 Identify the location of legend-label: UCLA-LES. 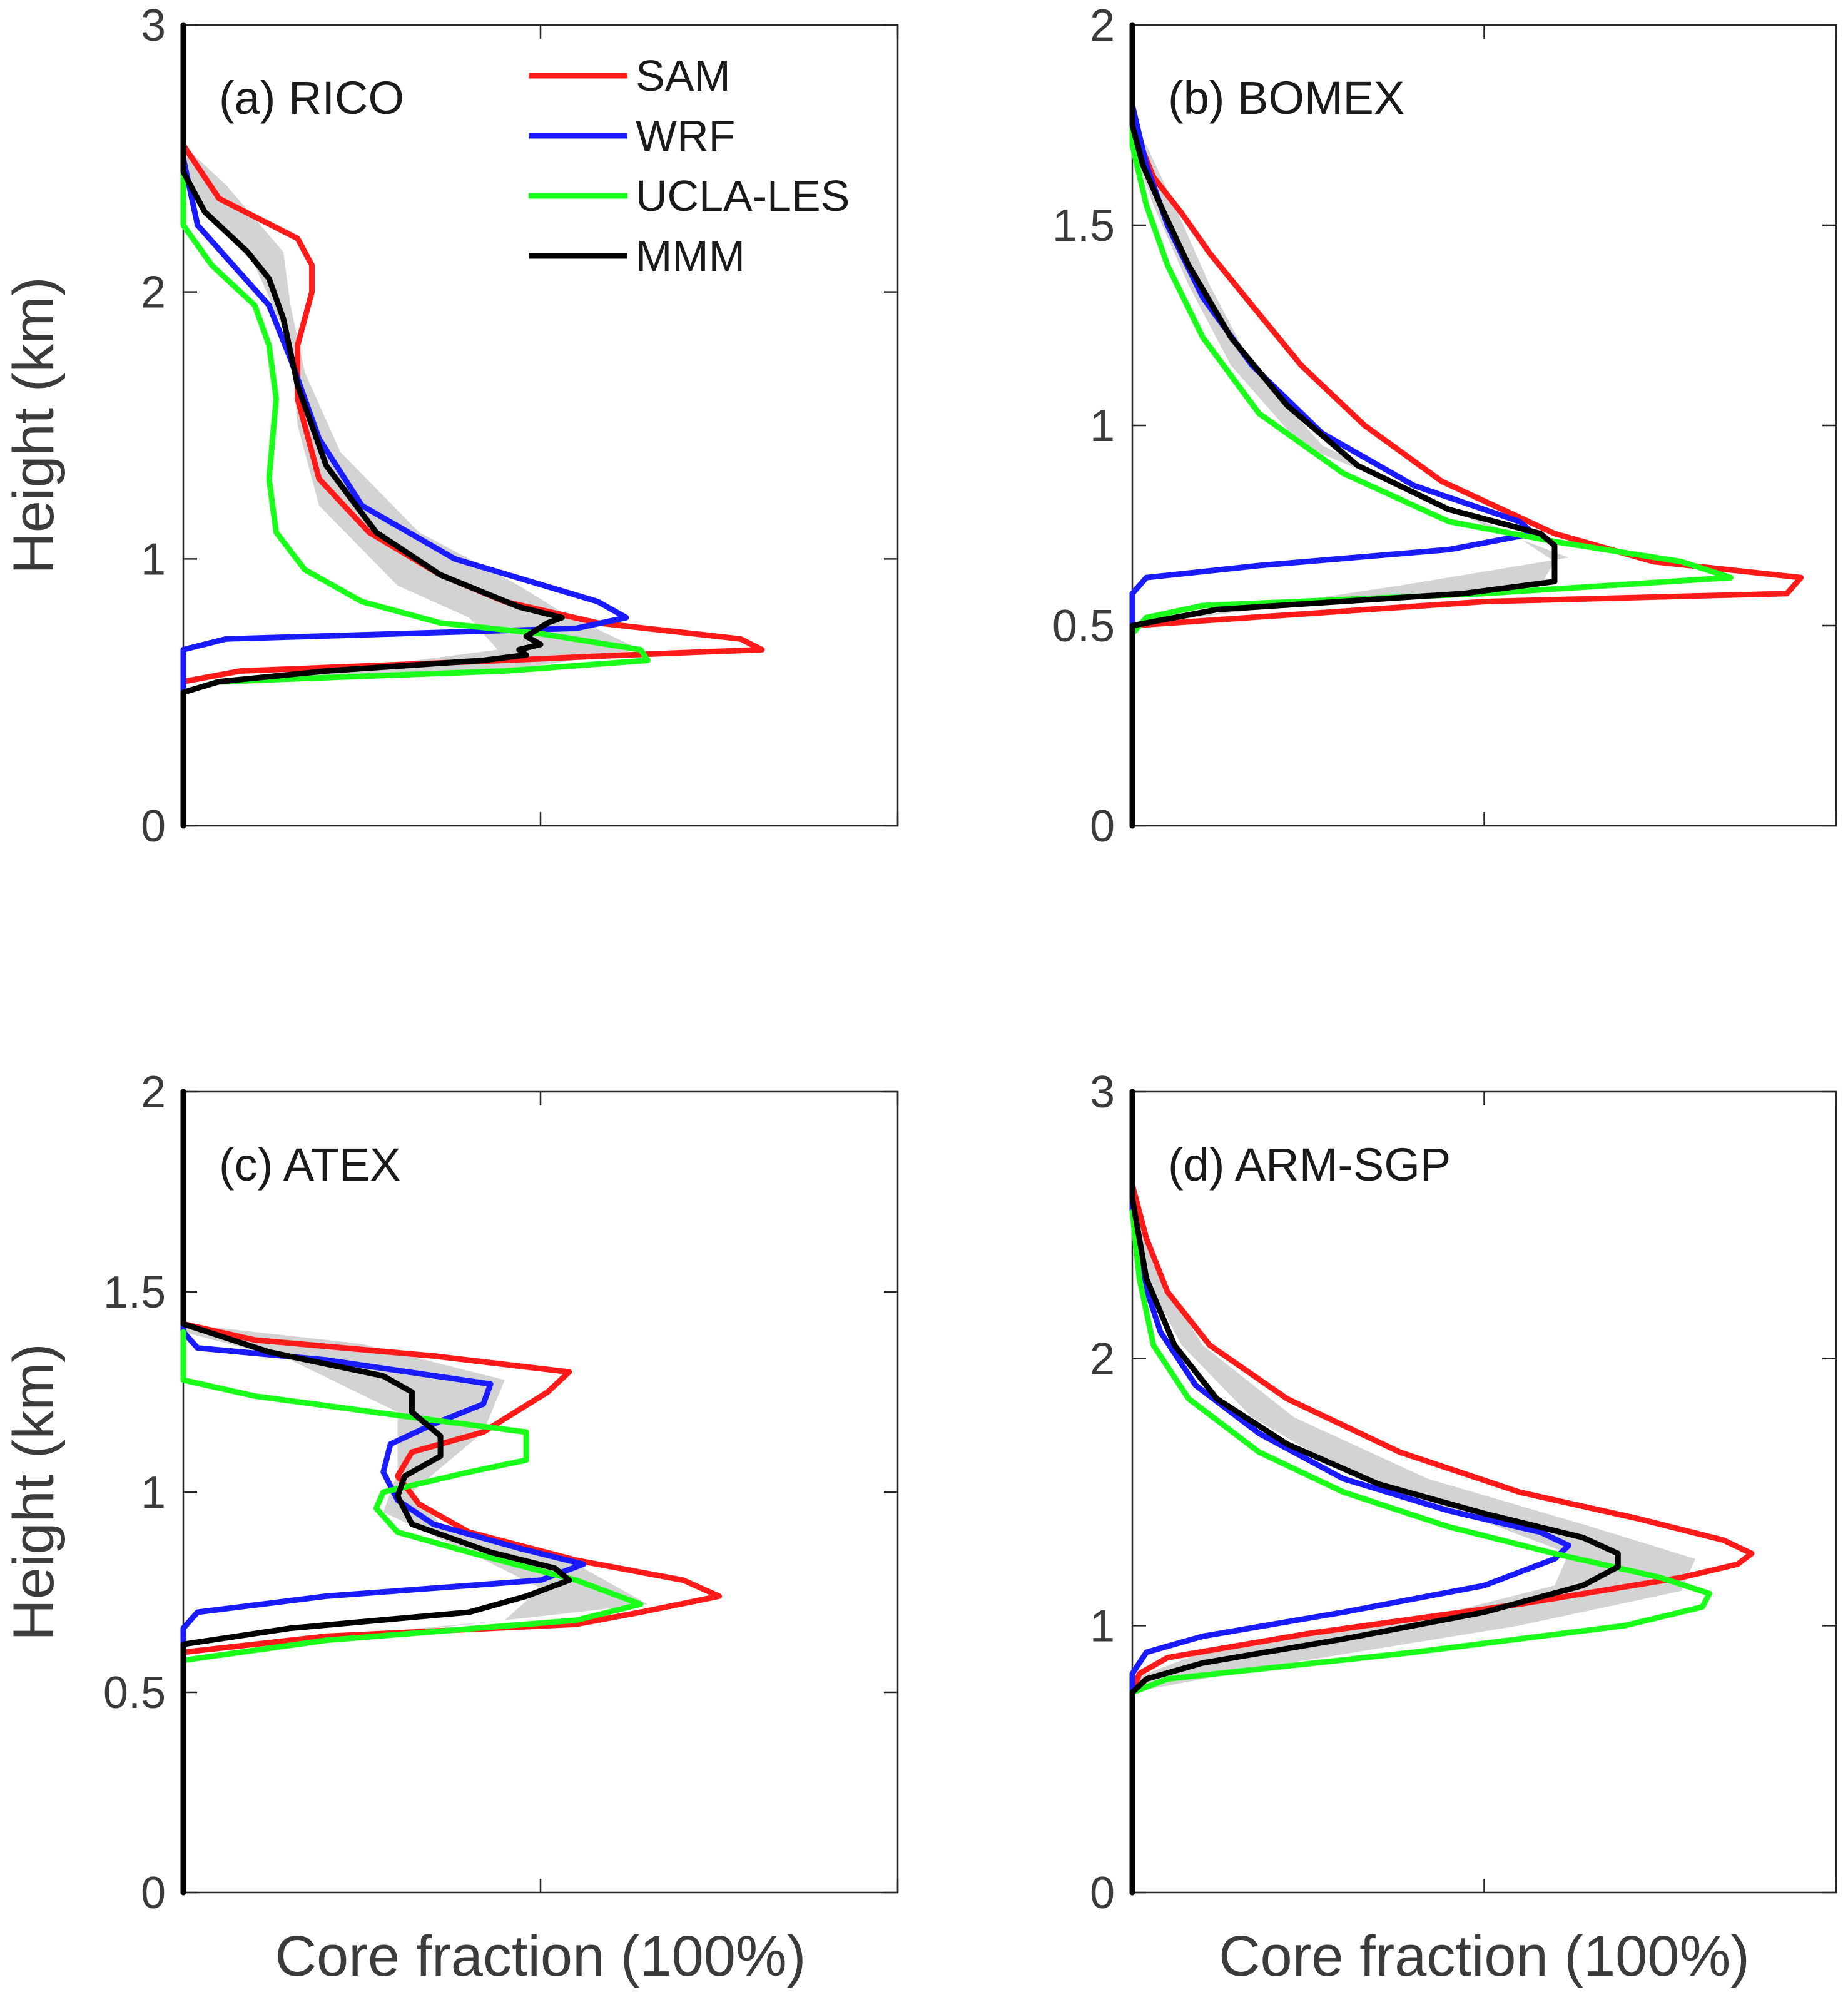
(743, 195).